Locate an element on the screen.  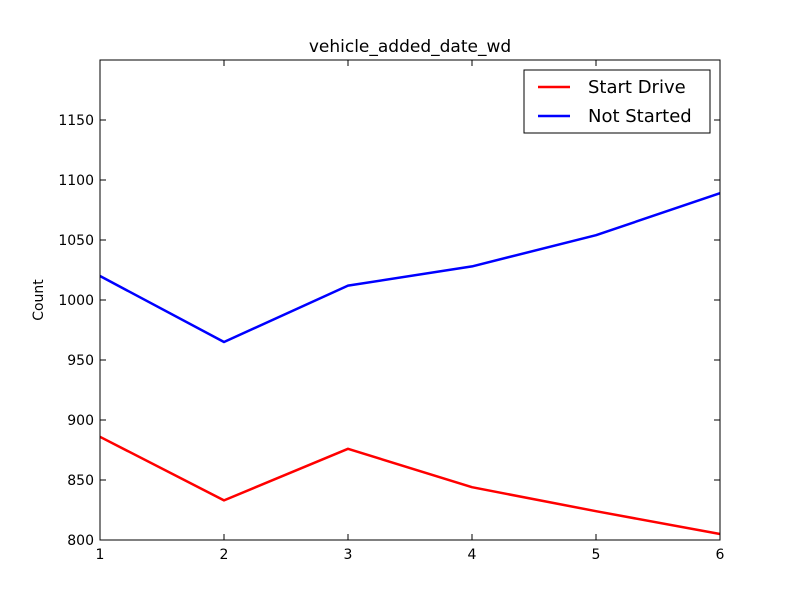
legend-label-not-started: Not Started is located at coordinates (640, 116).